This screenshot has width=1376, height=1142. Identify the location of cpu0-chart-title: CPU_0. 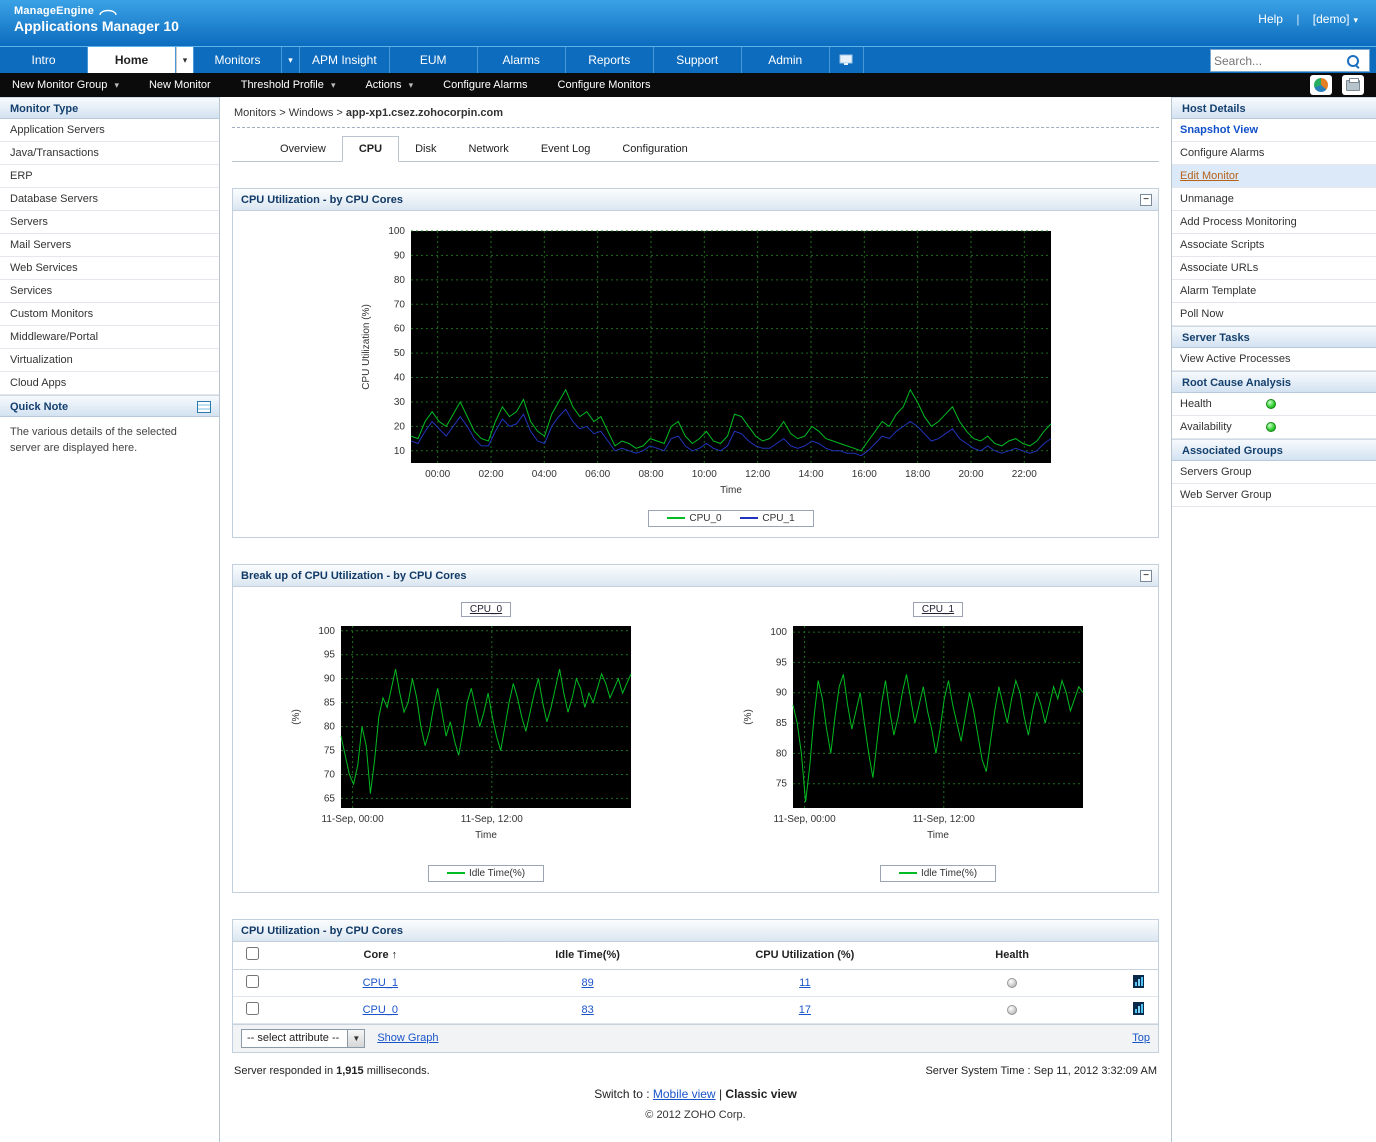
(486, 609).